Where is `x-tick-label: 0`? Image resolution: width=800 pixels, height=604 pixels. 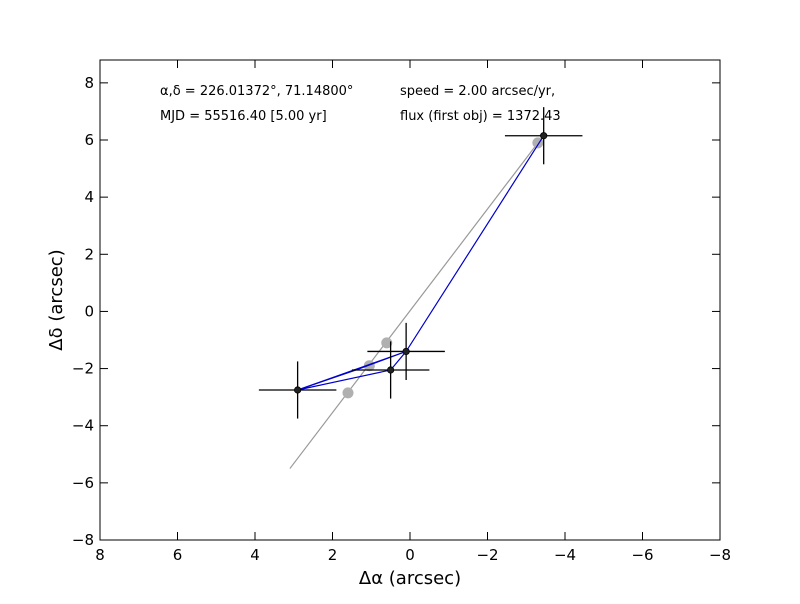
x-tick-label: 0 is located at coordinates (410, 555).